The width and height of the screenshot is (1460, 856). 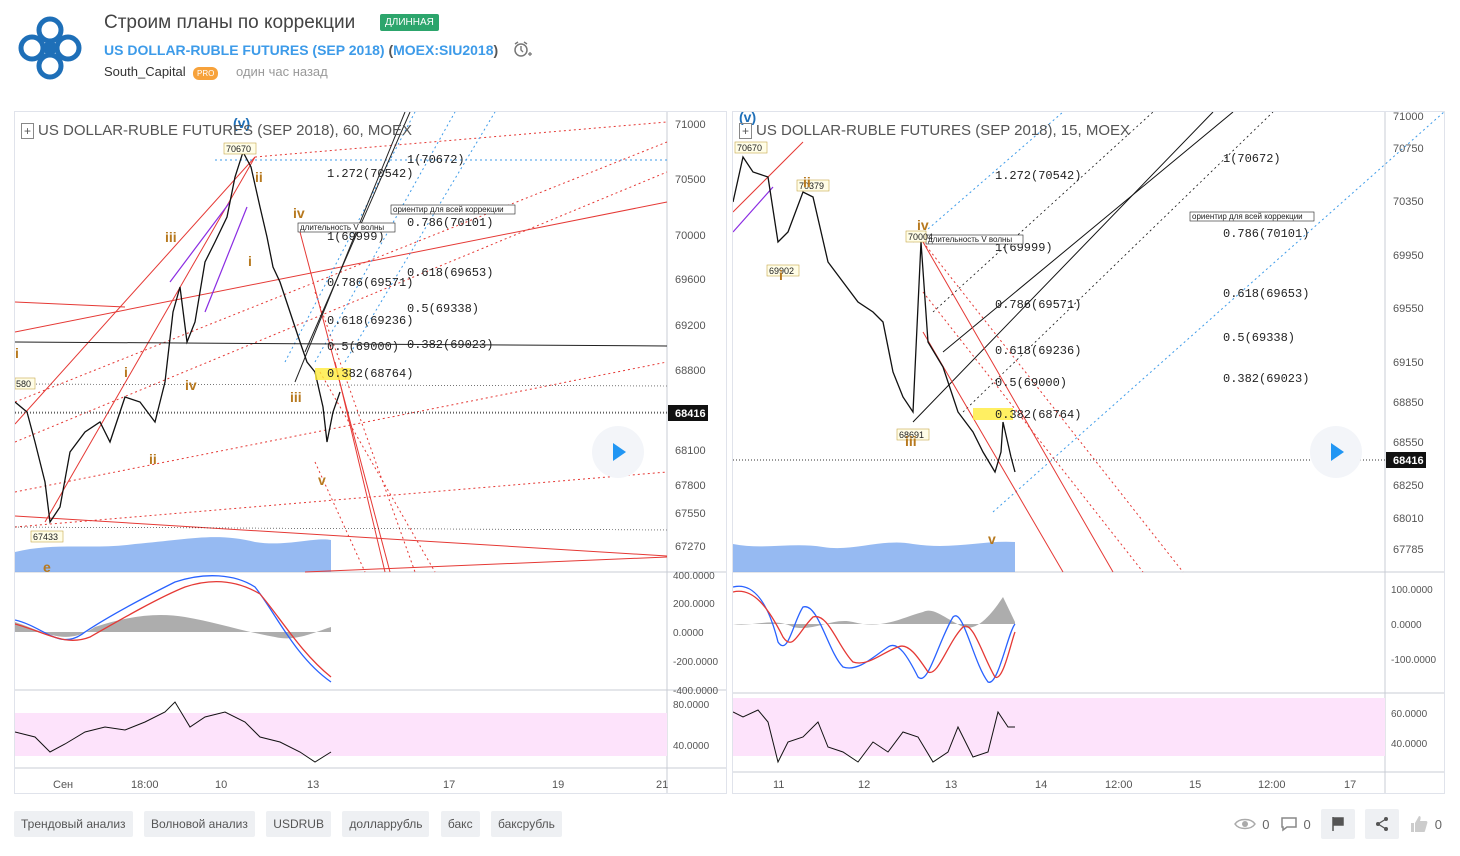 I want to click on author-name: South_Capital, so click(x=145, y=71).